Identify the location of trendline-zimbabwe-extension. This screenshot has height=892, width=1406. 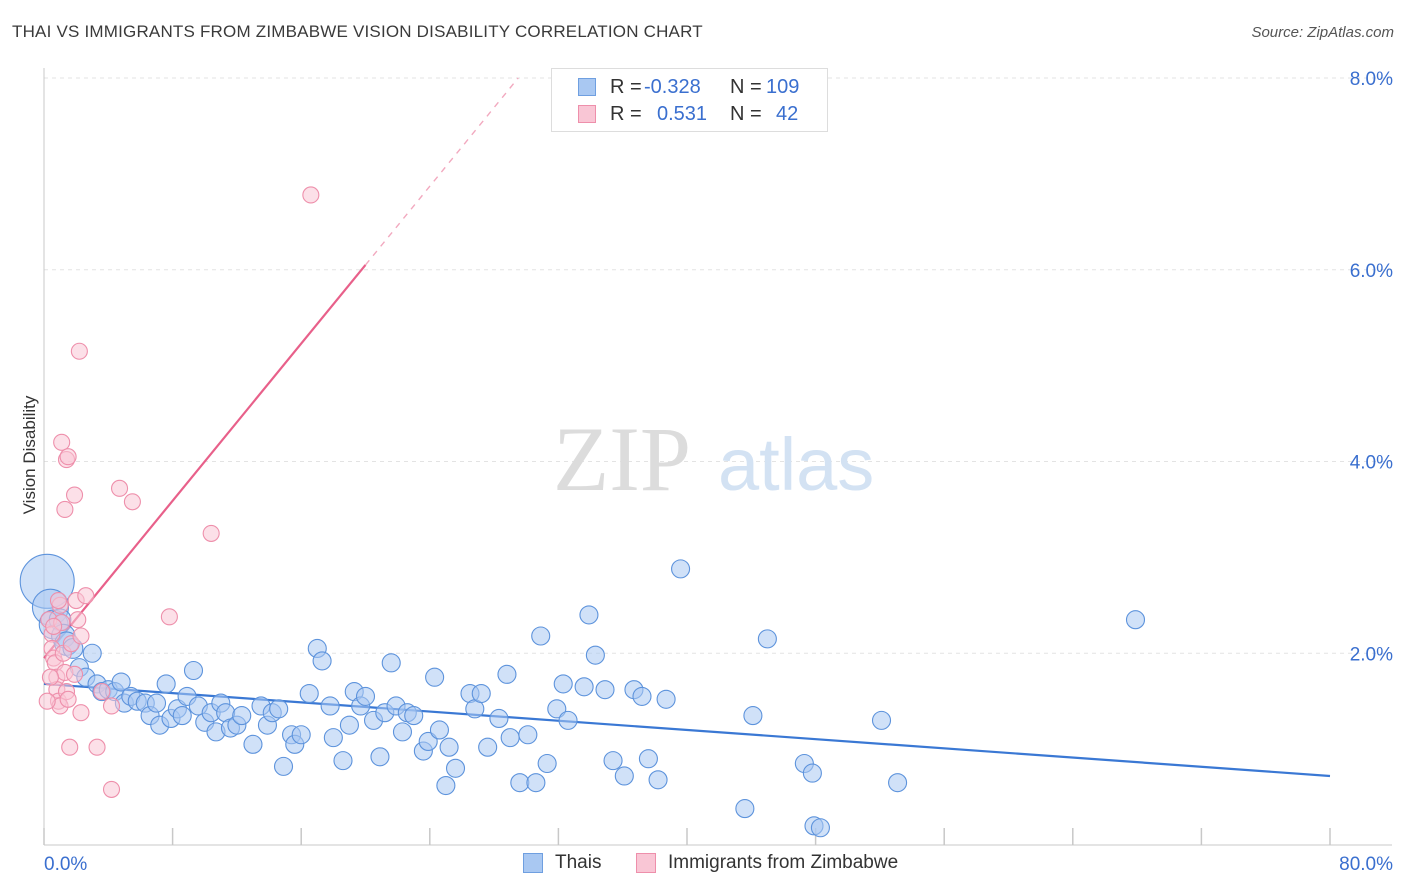
(441, 171).